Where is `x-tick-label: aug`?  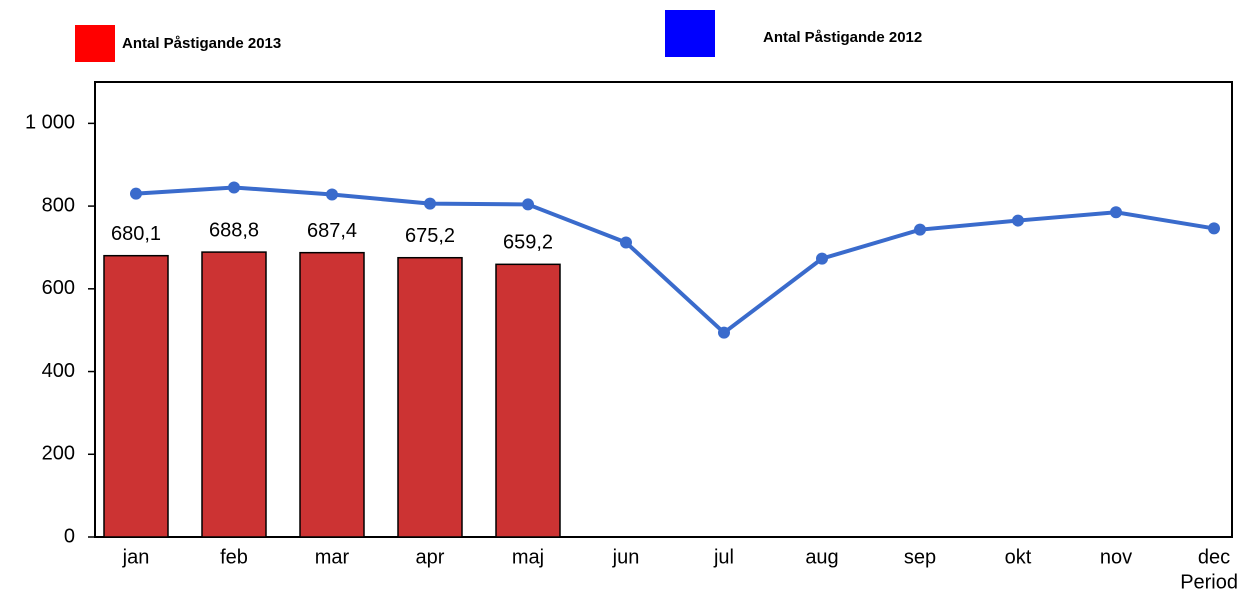 x-tick-label: aug is located at coordinates (821, 557).